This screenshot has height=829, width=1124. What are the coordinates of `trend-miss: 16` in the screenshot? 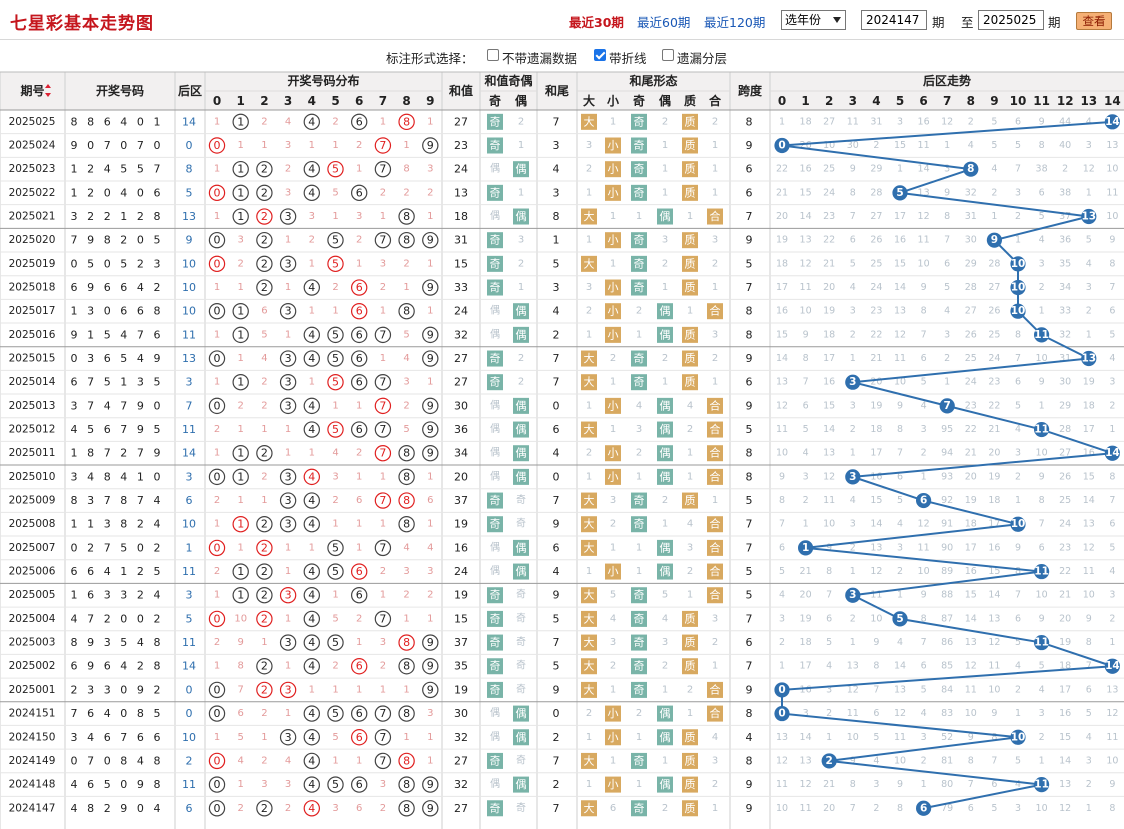 It's located at (806, 689).